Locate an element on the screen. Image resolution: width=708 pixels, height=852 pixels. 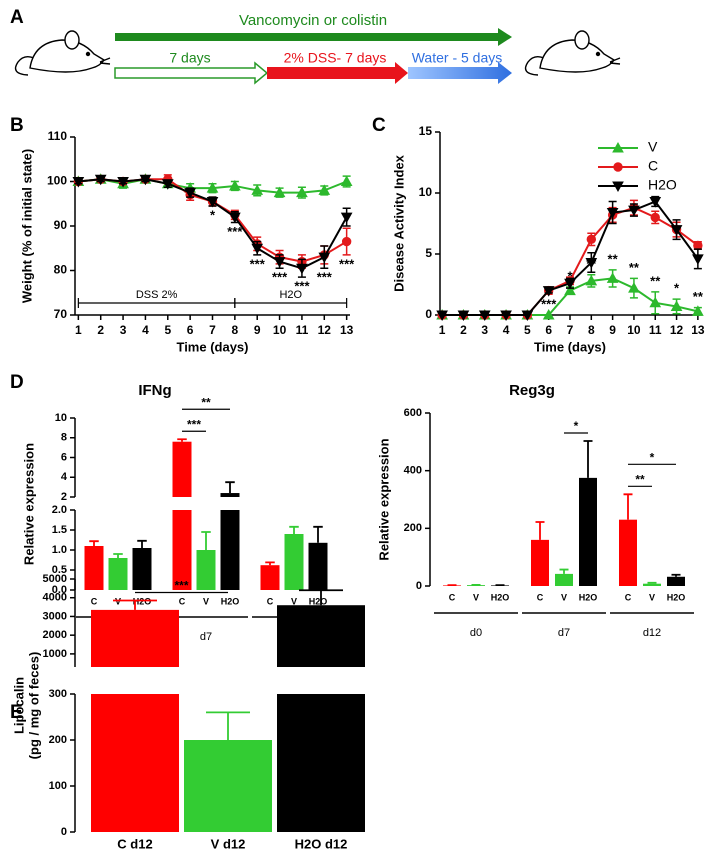
y-tick-label: 2.0 is located at coordinates (59, 510).